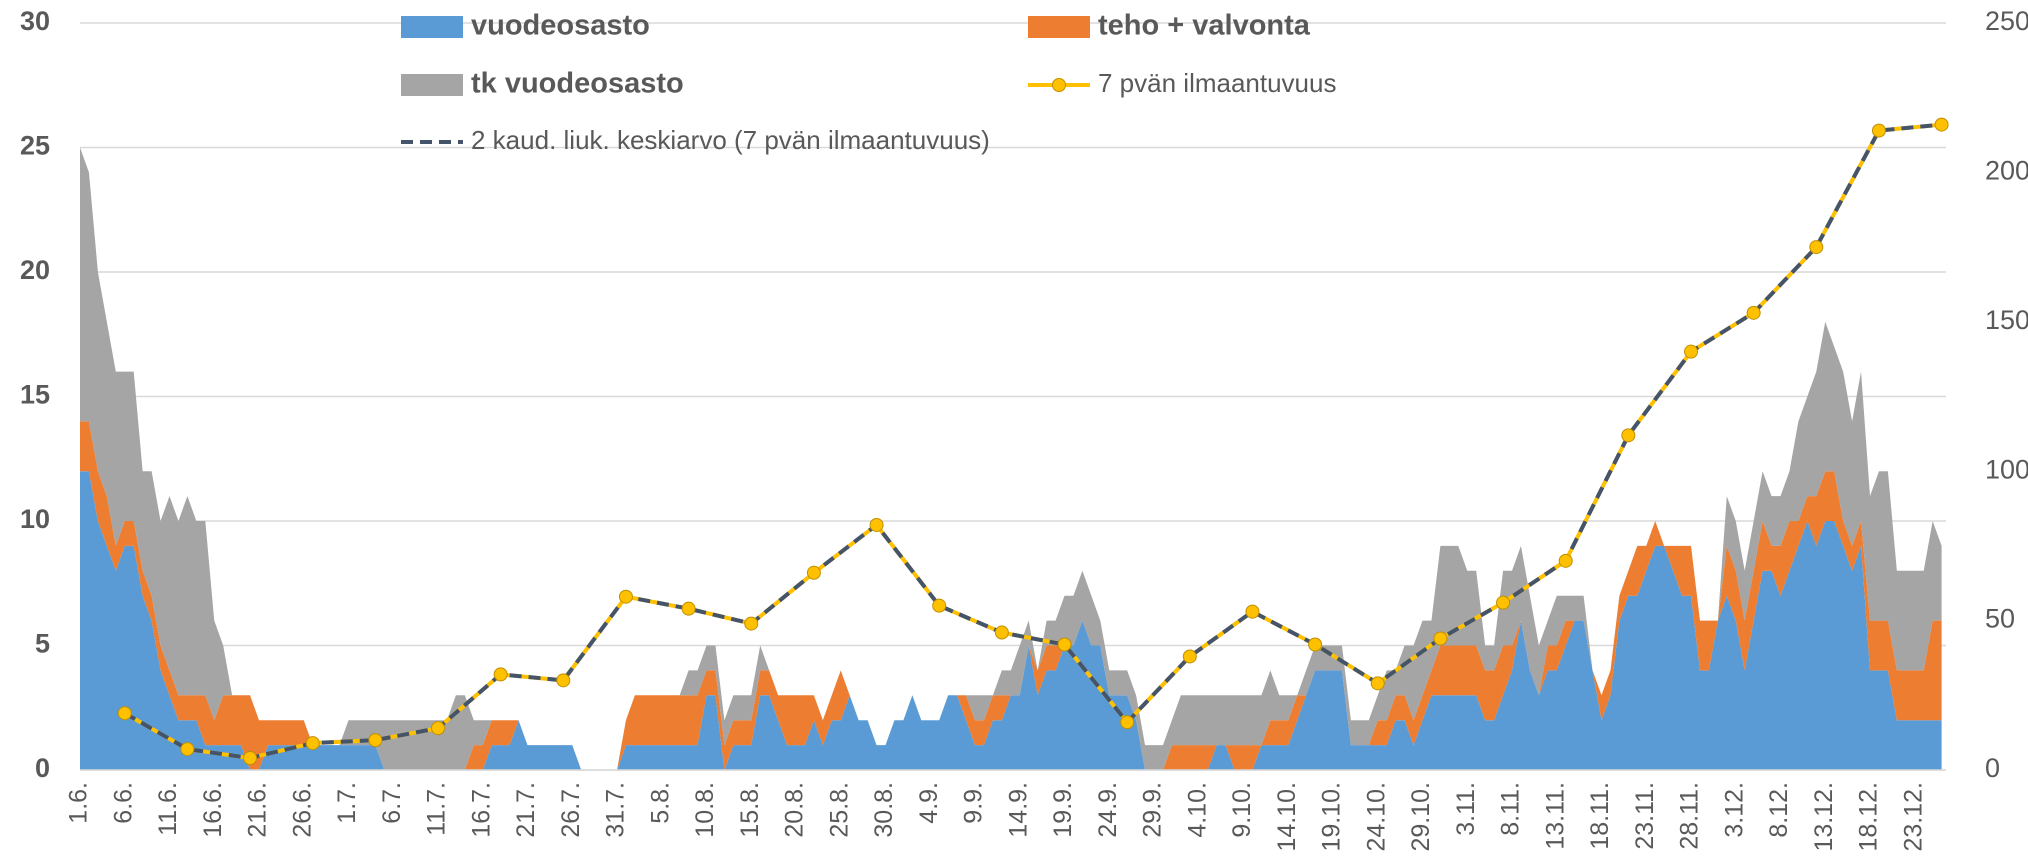 The image size is (2028, 865). Describe the element at coordinates (42, 768) in the screenshot. I see `y-tick-label: 0` at that location.